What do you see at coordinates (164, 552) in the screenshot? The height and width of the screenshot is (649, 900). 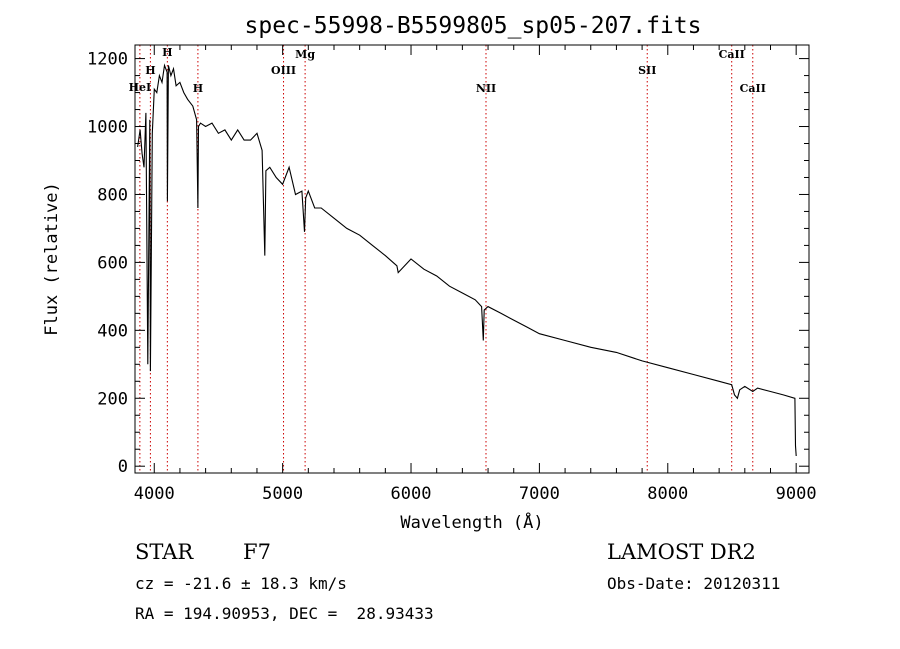 I see `object-class: STAR` at bounding box center [164, 552].